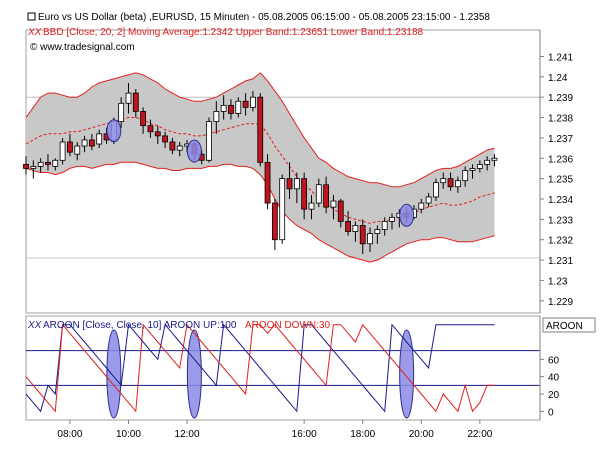 This screenshot has height=450, width=600. Describe the element at coordinates (31, 16) in the screenshot. I see `series-marker-icon` at that location.